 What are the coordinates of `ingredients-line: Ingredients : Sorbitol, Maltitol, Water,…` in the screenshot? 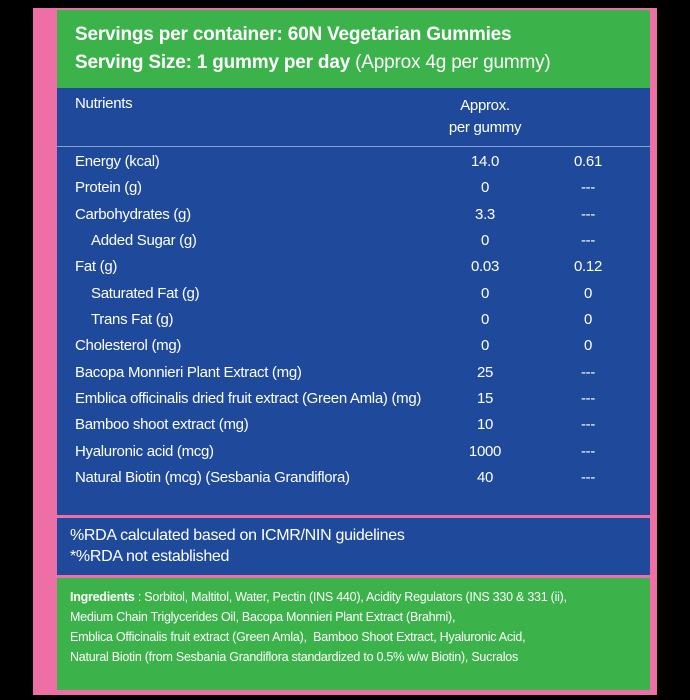 It's located at (318, 597).